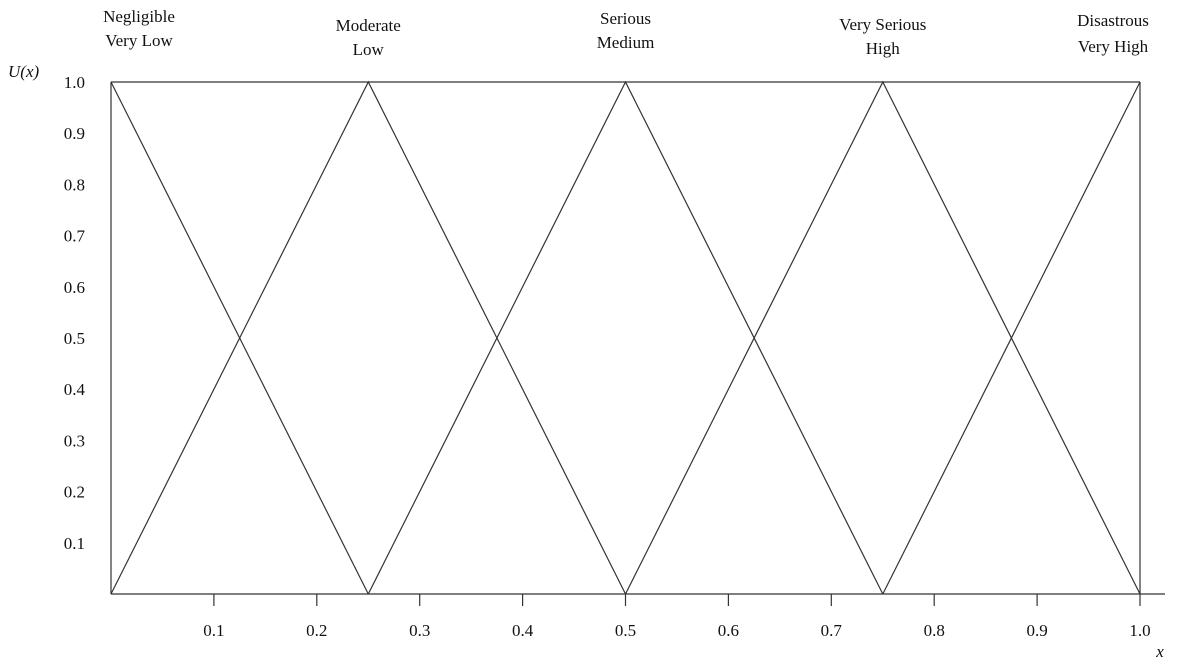  I want to click on y-tick-label-0.5: 0.5, so click(74, 338).